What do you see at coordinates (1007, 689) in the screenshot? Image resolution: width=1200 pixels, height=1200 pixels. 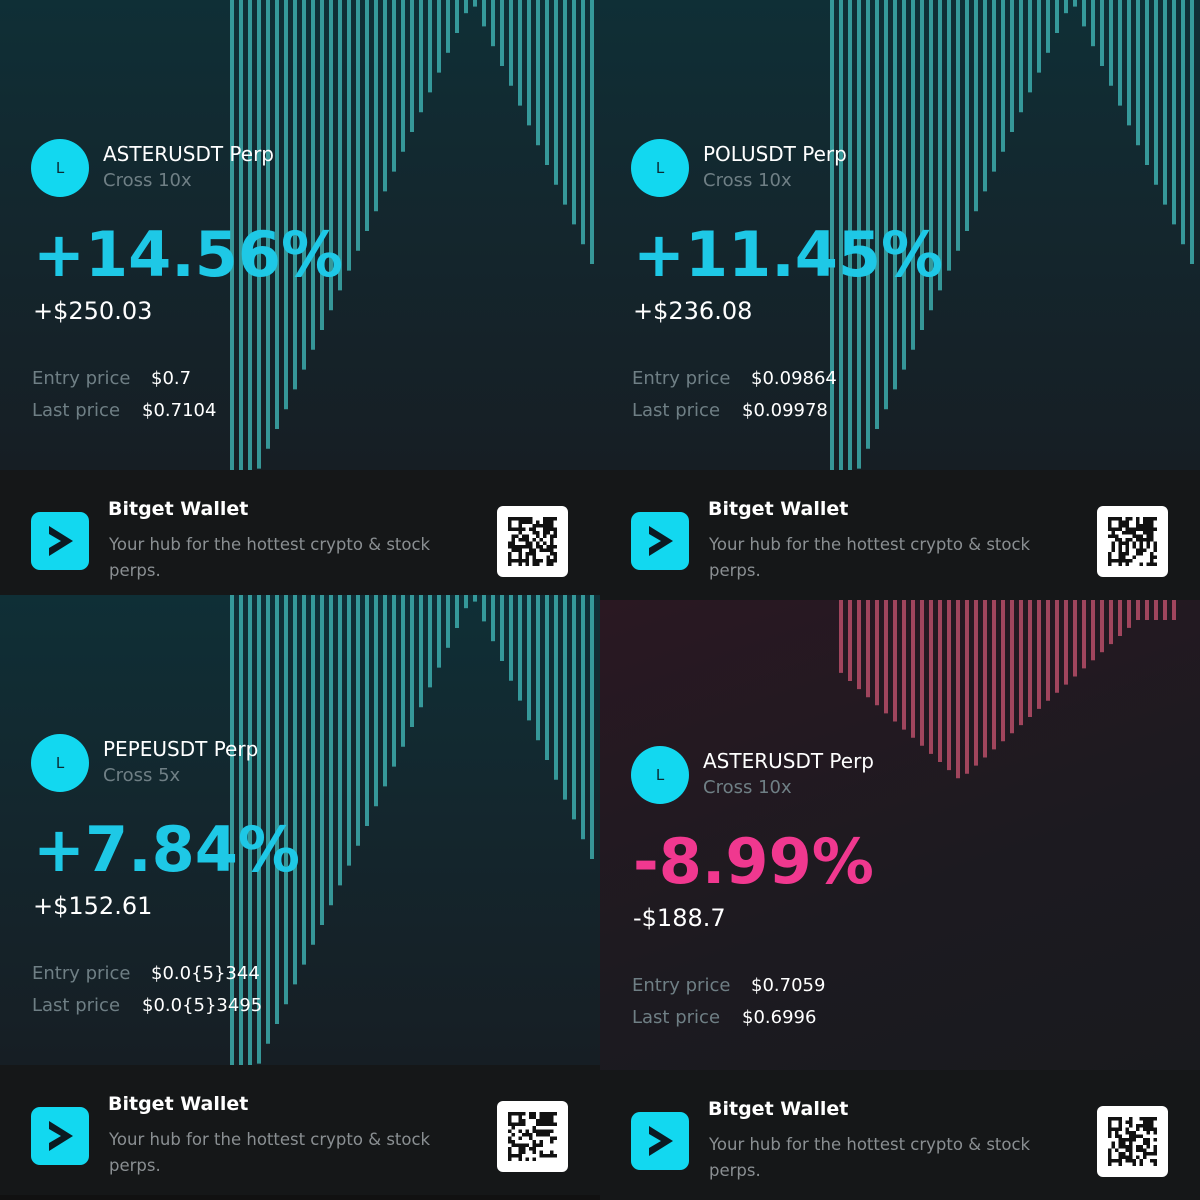 I see `stripes` at bounding box center [1007, 689].